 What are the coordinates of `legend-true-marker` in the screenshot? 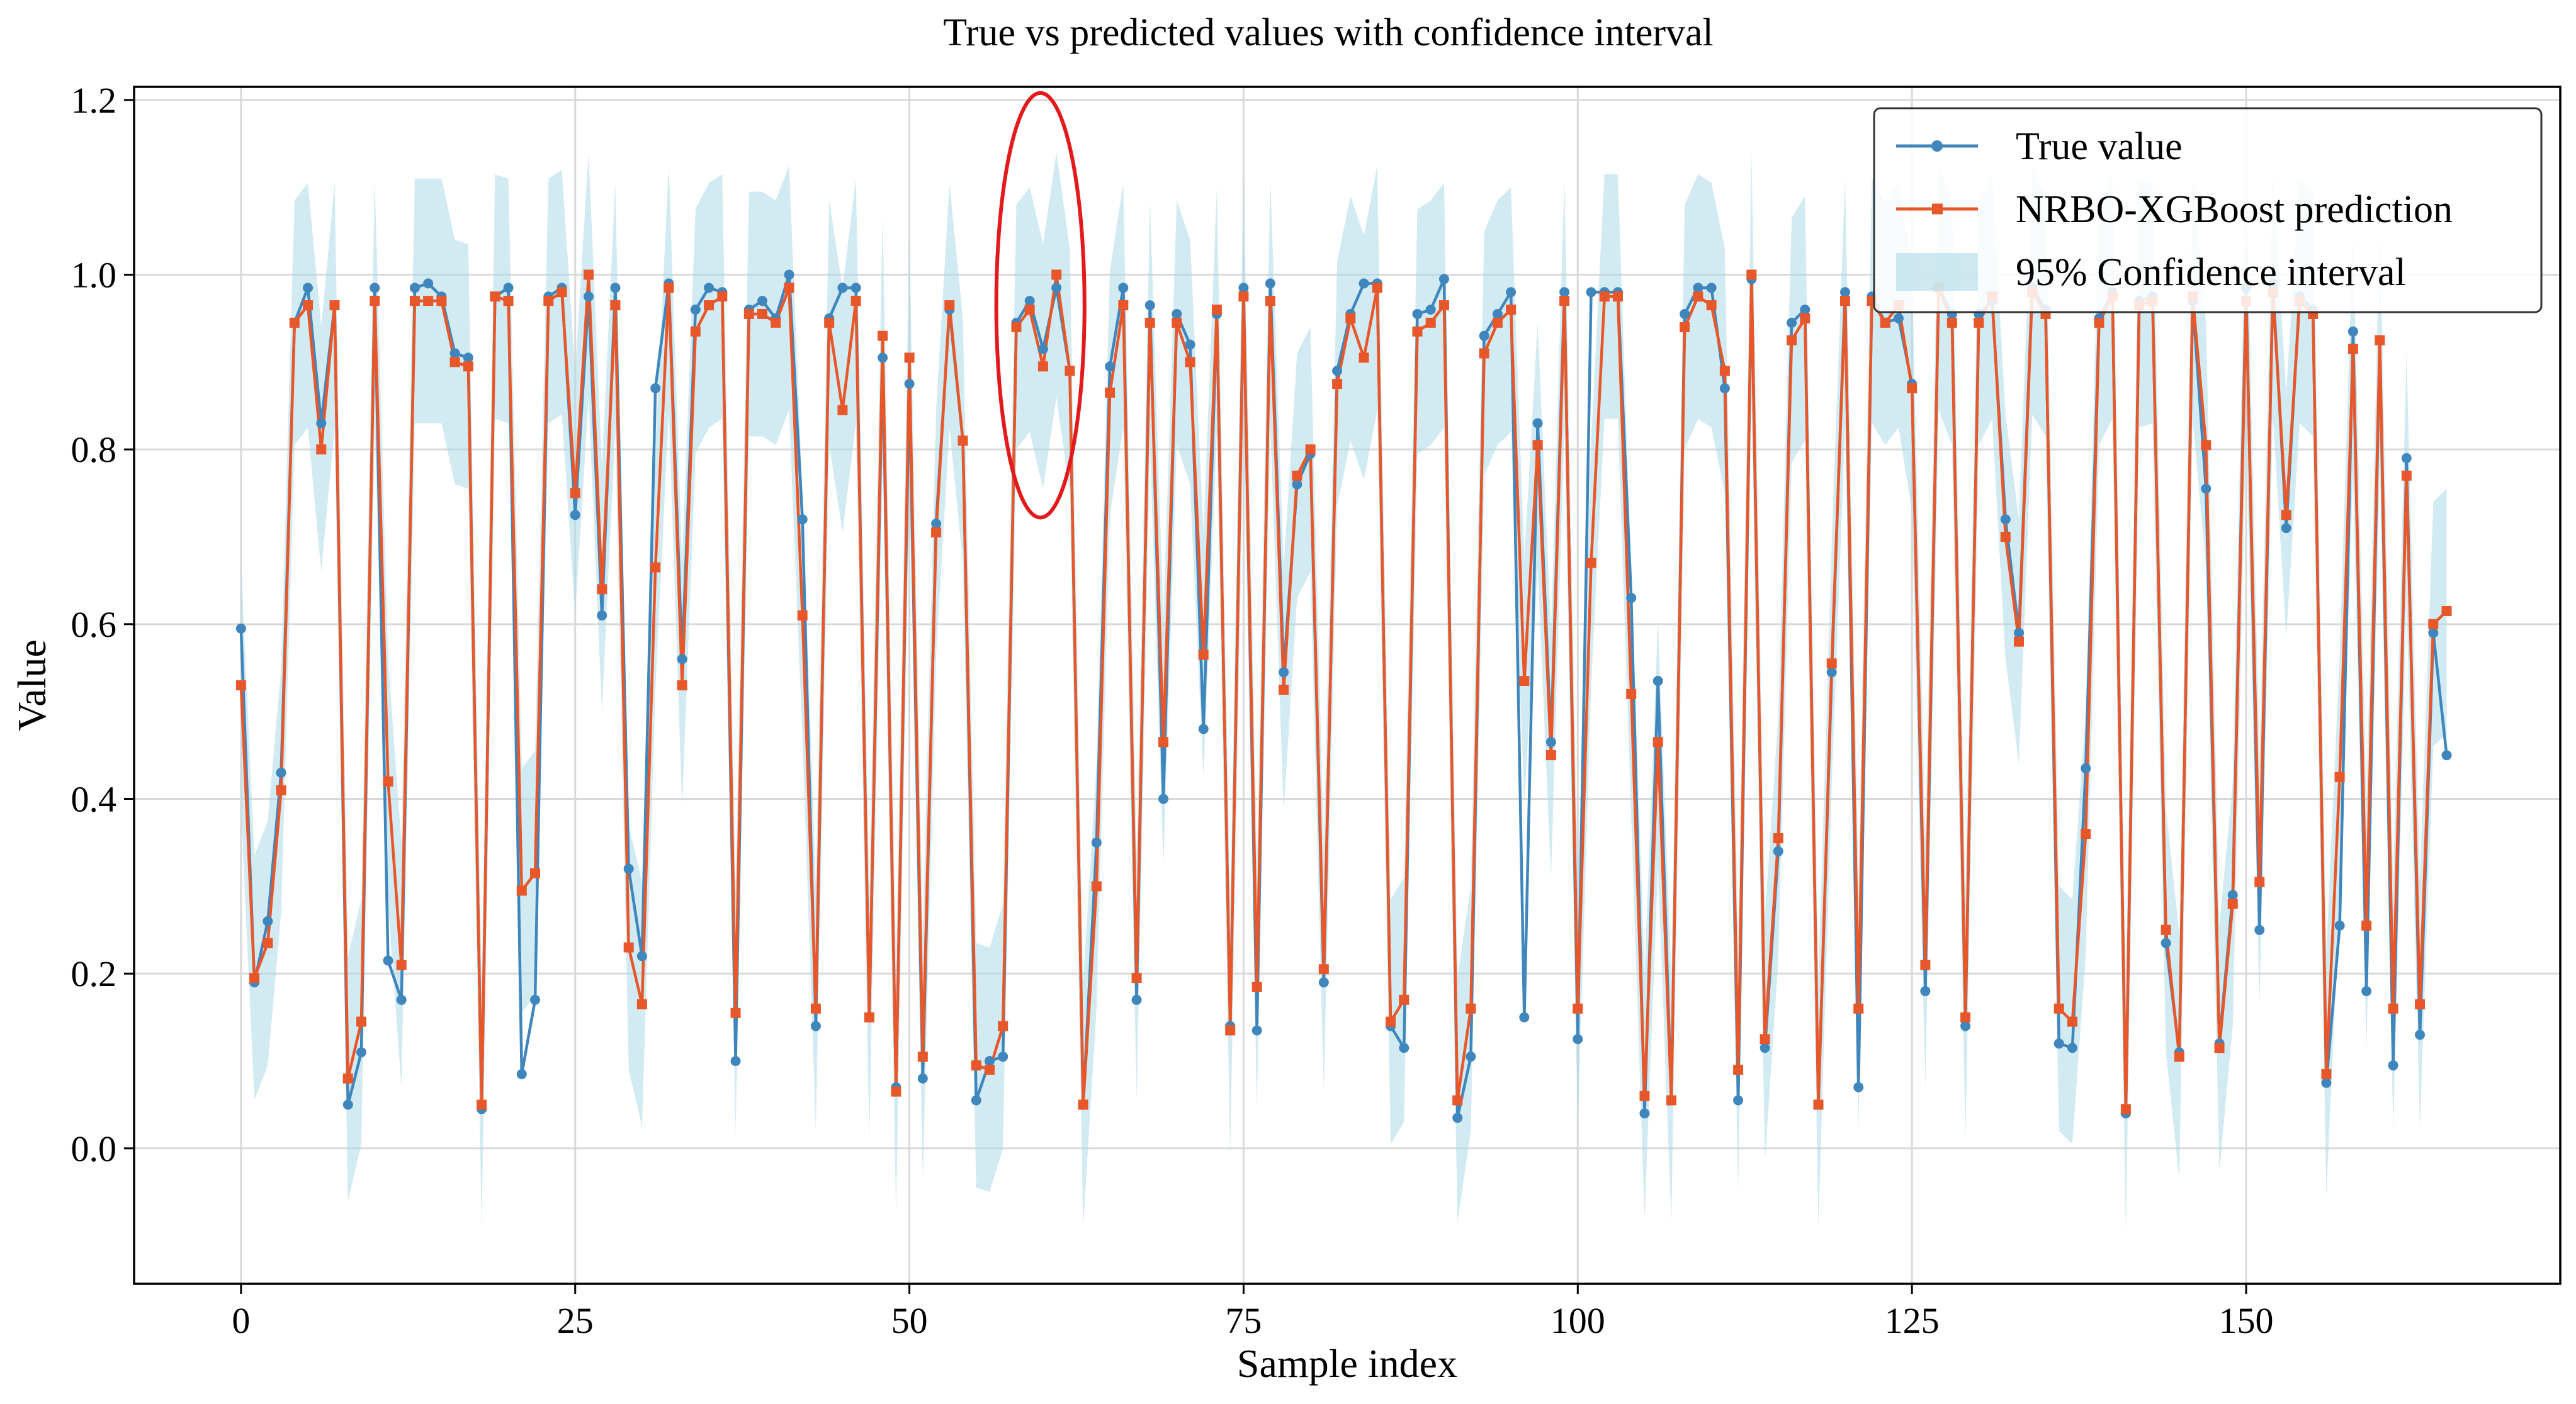 It's located at (1937, 146).